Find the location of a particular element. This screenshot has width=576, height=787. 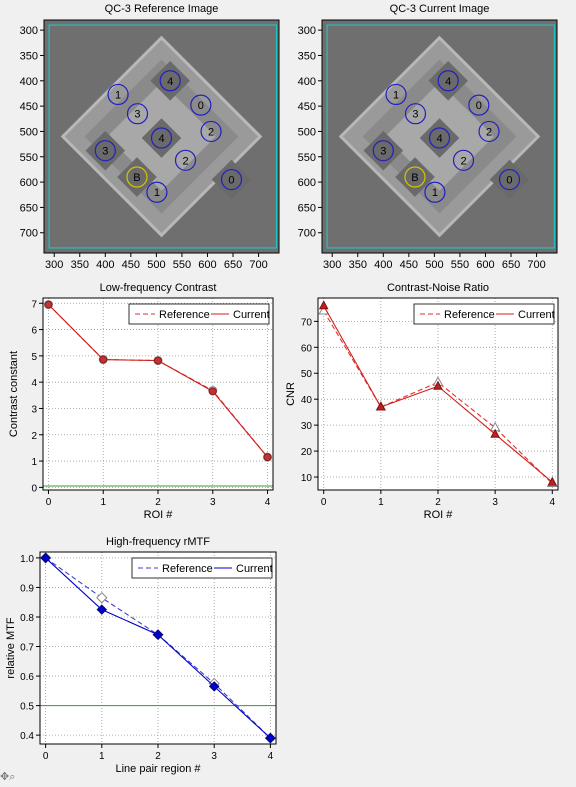

y-tick-label: 5 is located at coordinates (34, 357).